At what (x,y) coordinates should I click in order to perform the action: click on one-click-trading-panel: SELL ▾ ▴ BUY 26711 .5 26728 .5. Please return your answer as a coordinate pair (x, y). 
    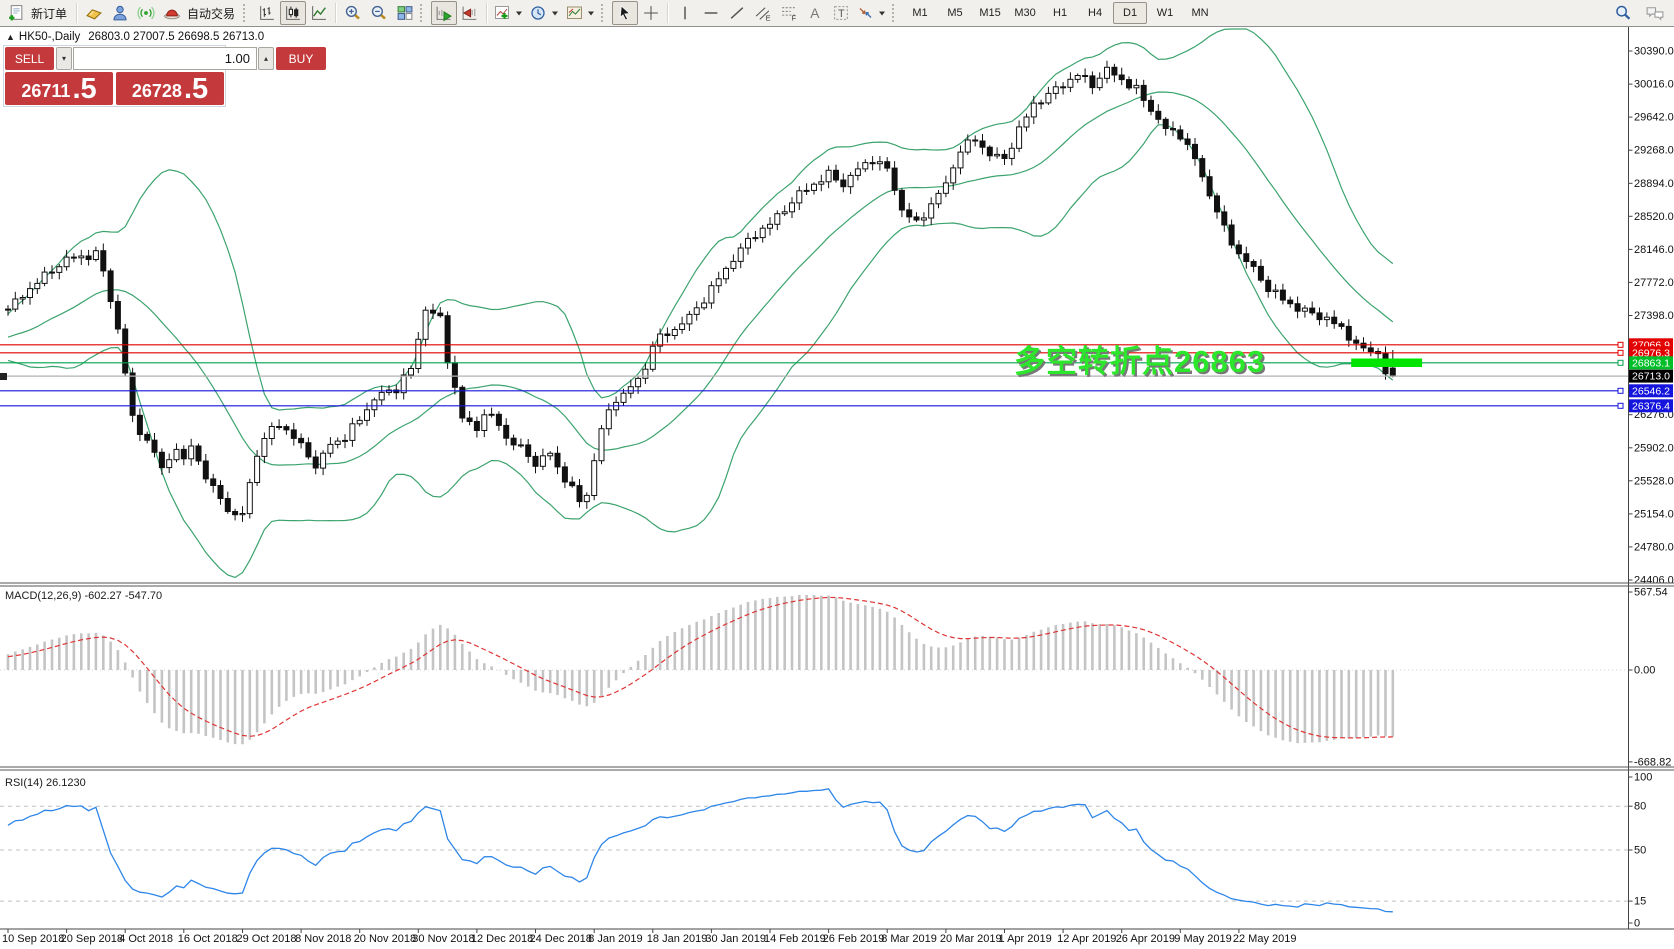
    Looking at the image, I should click on (164, 76).